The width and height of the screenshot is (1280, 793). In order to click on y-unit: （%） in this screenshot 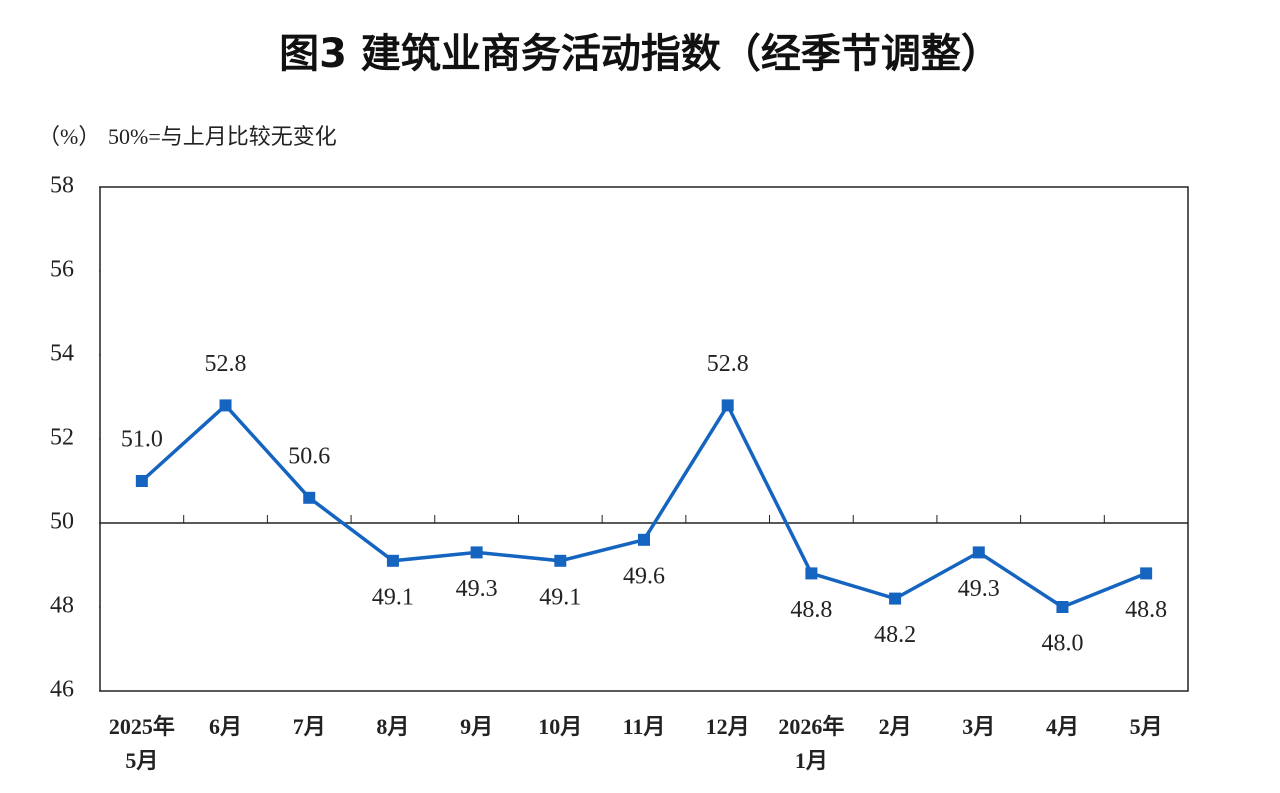, I will do `click(69, 136)`.